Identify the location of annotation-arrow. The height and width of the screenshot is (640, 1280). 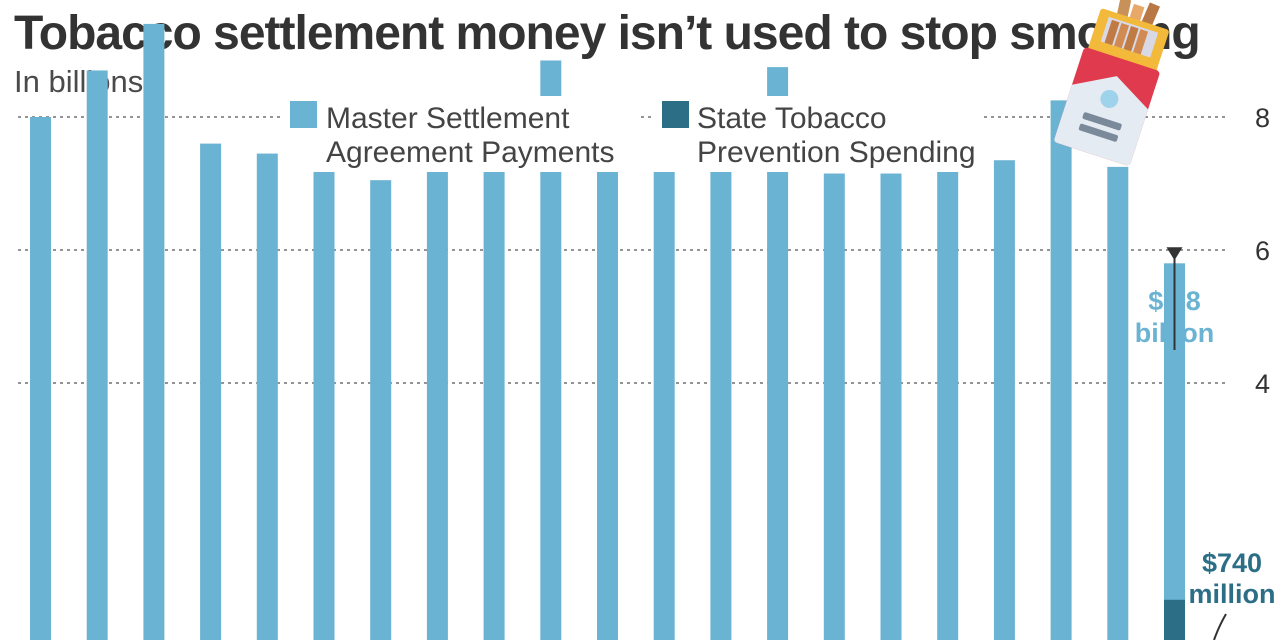
(1220, 626).